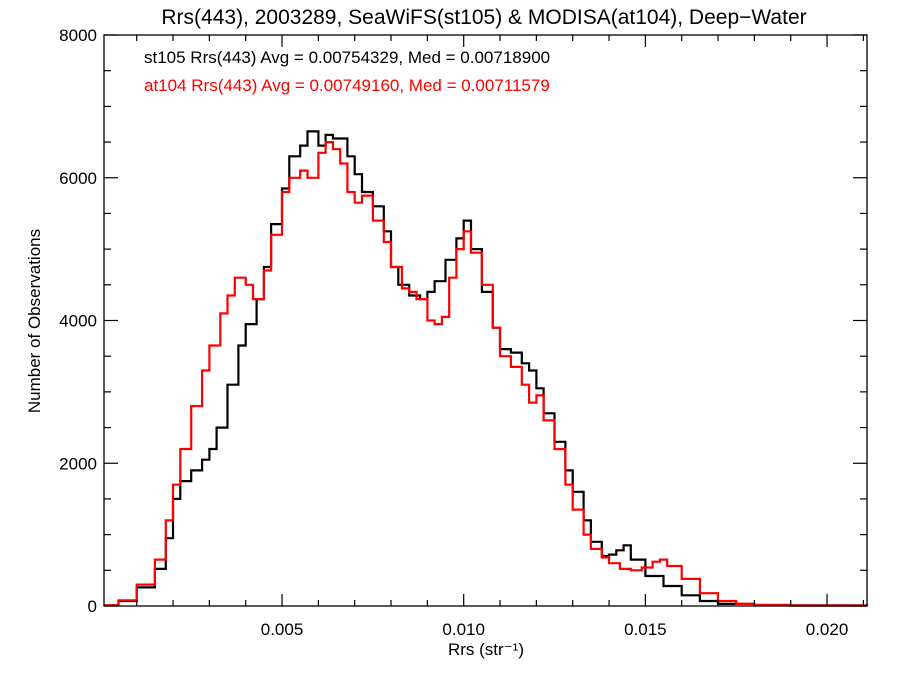 Image resolution: width=900 pixels, height=675 pixels. Describe the element at coordinates (827, 629) in the screenshot. I see `x-tick-label: 0.020` at that location.